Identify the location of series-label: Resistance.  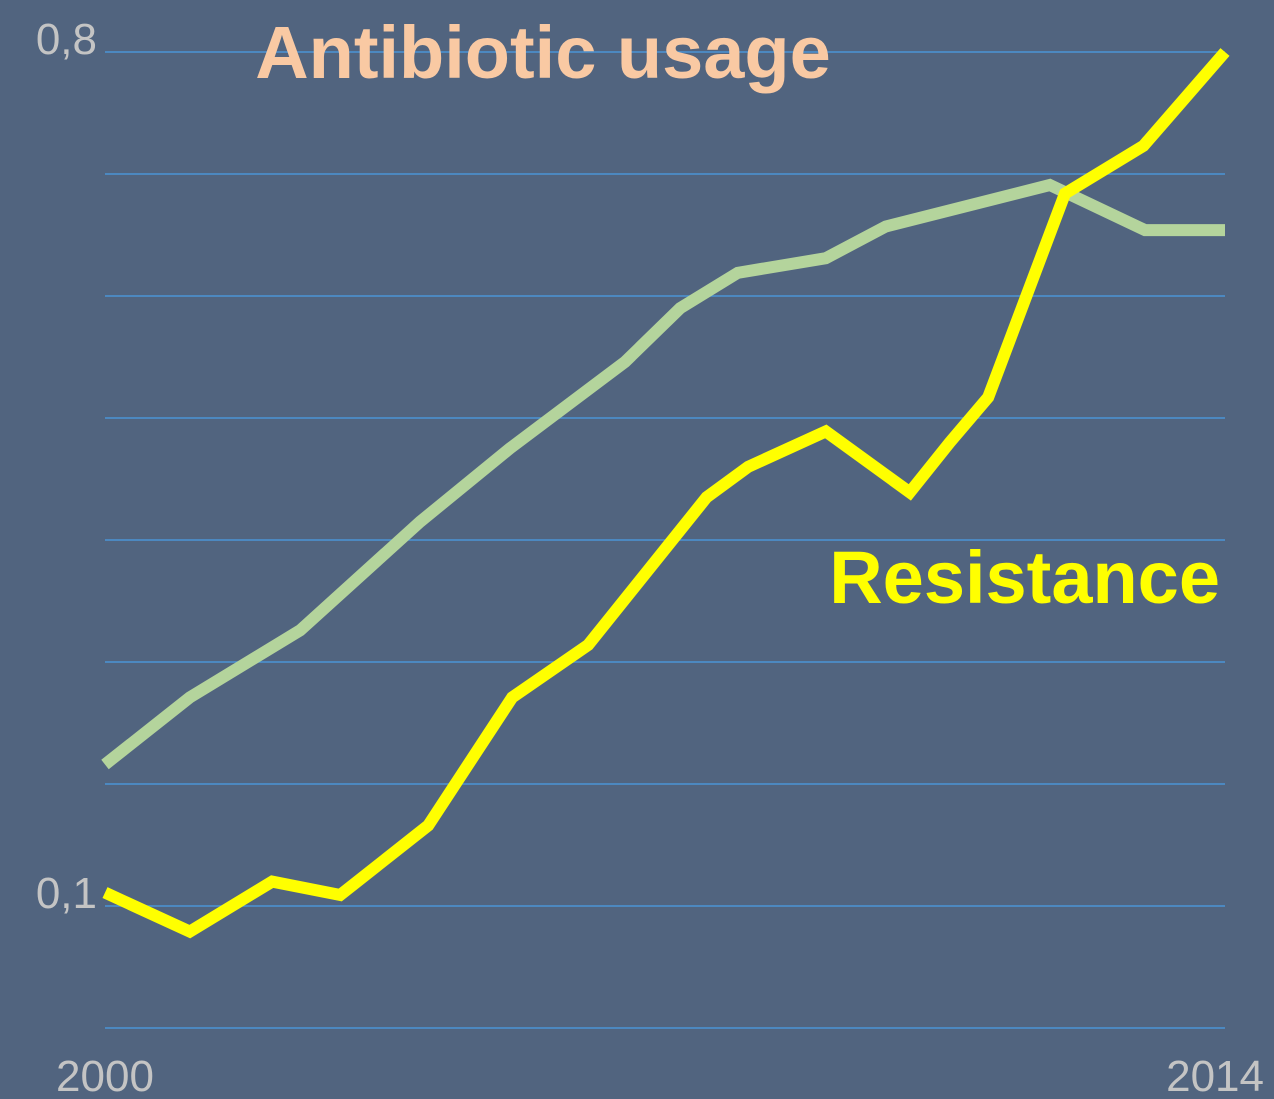
(1024, 577).